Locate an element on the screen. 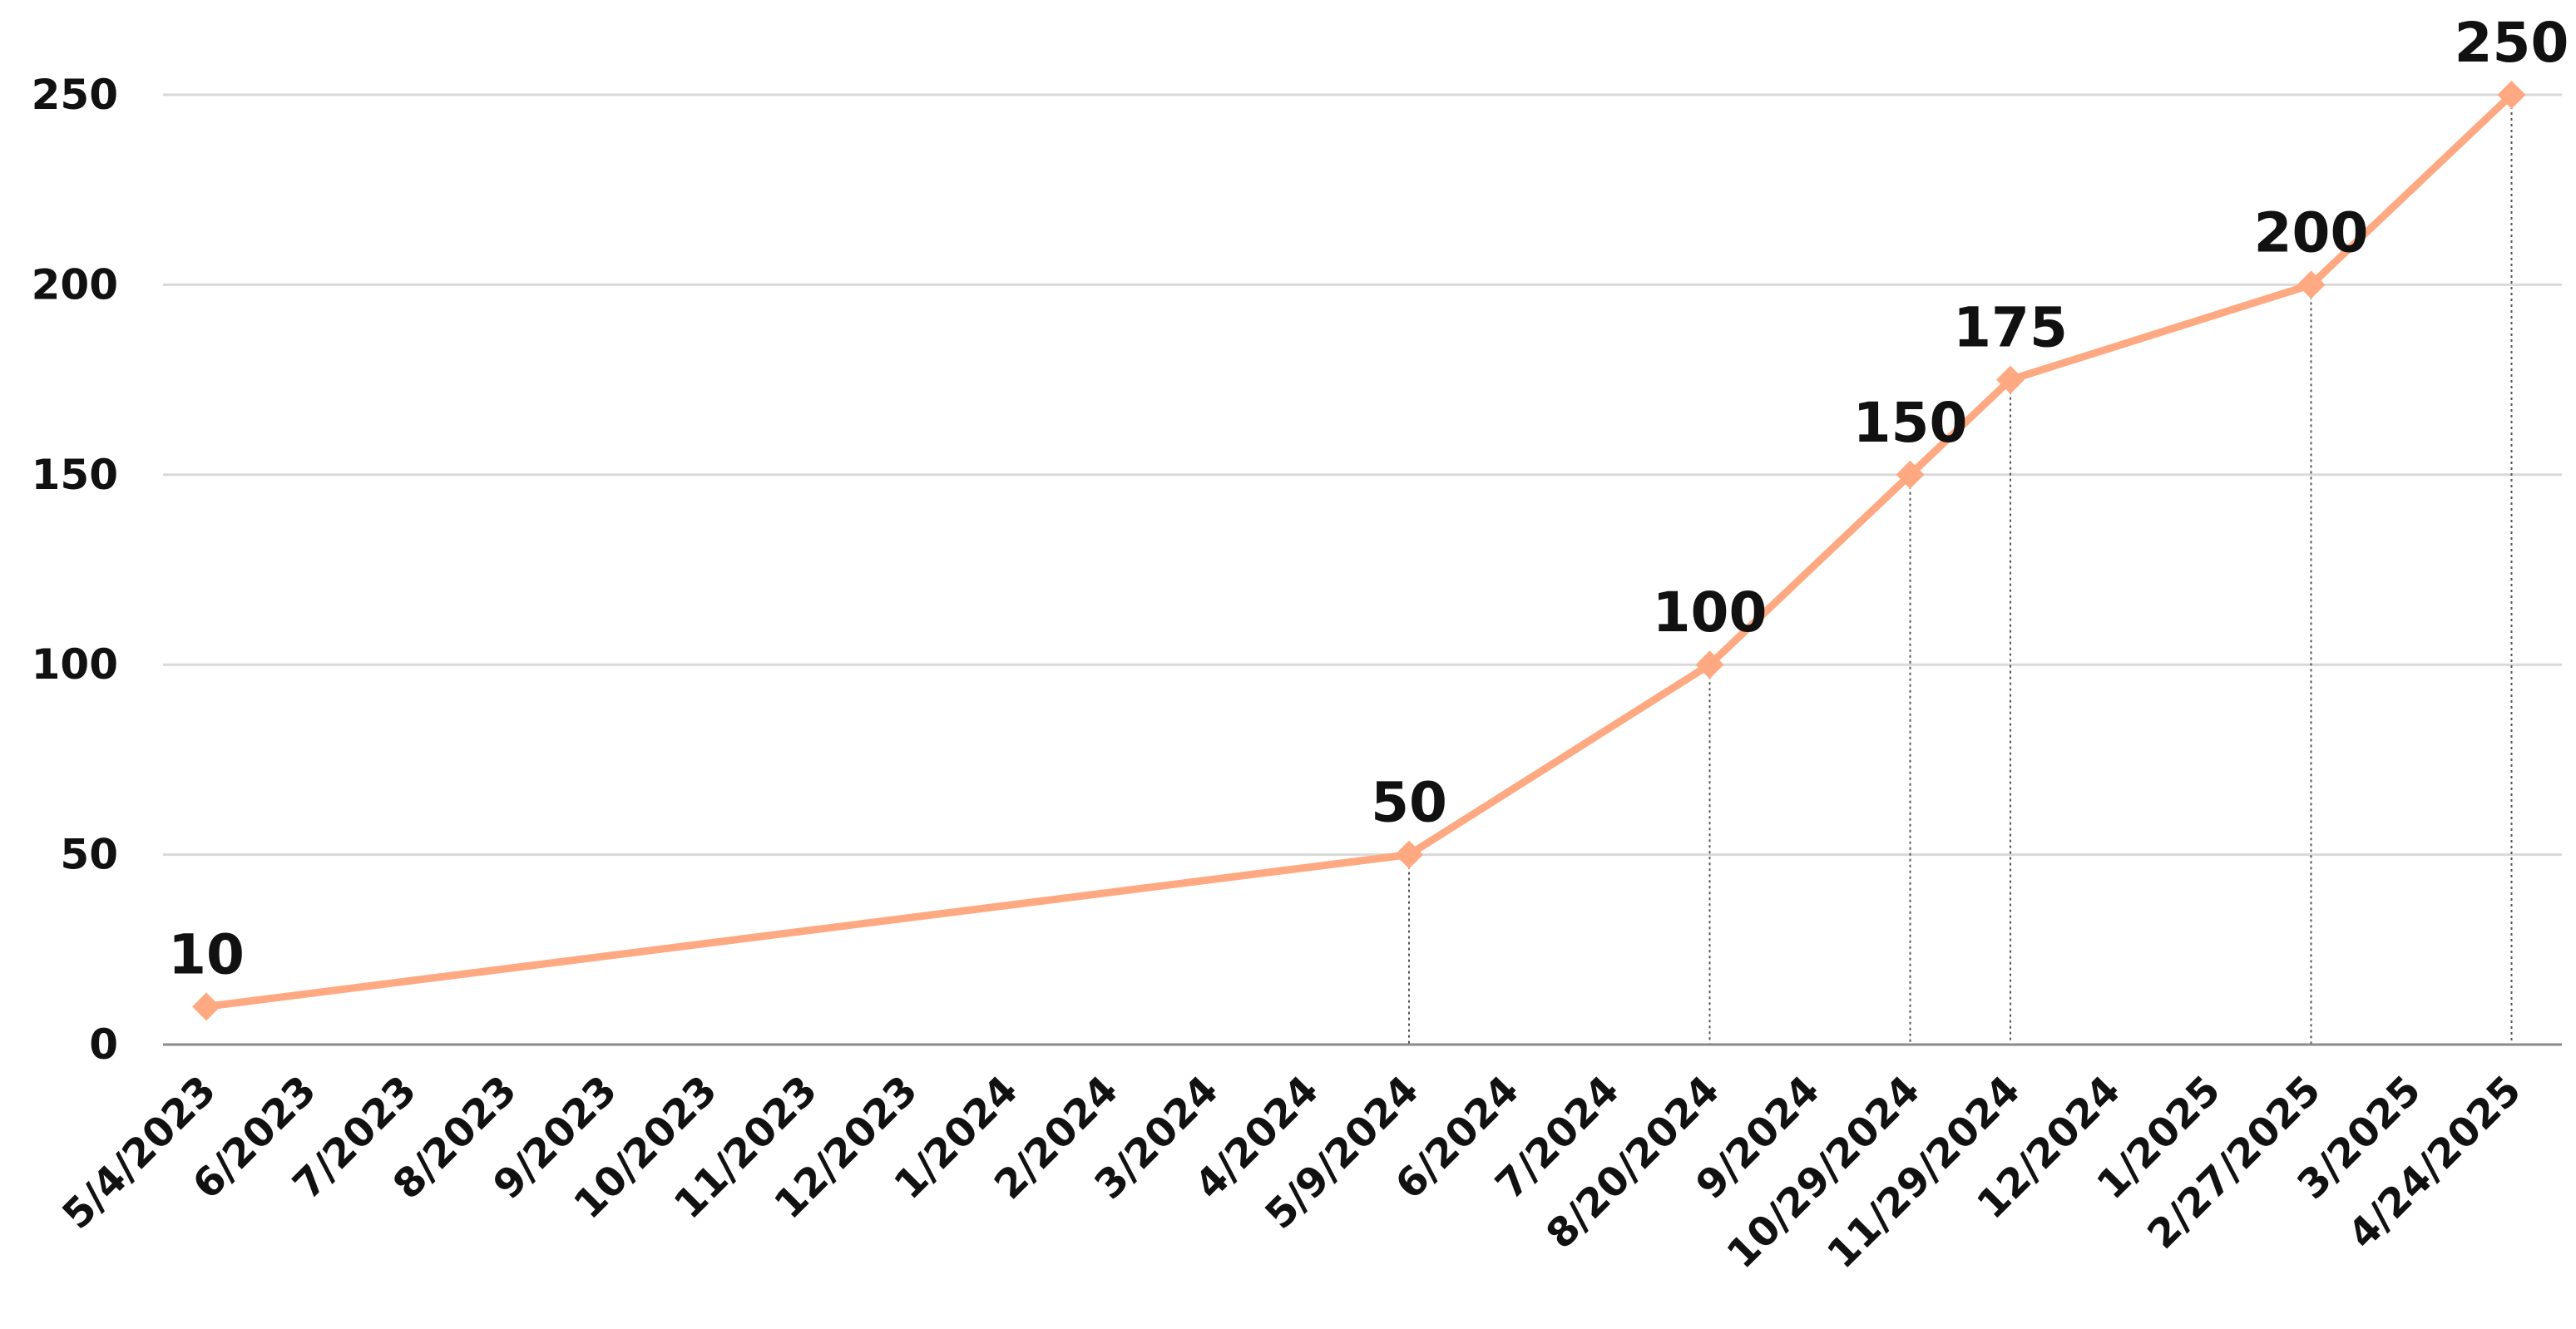  data-label: 250 is located at coordinates (2512, 43).